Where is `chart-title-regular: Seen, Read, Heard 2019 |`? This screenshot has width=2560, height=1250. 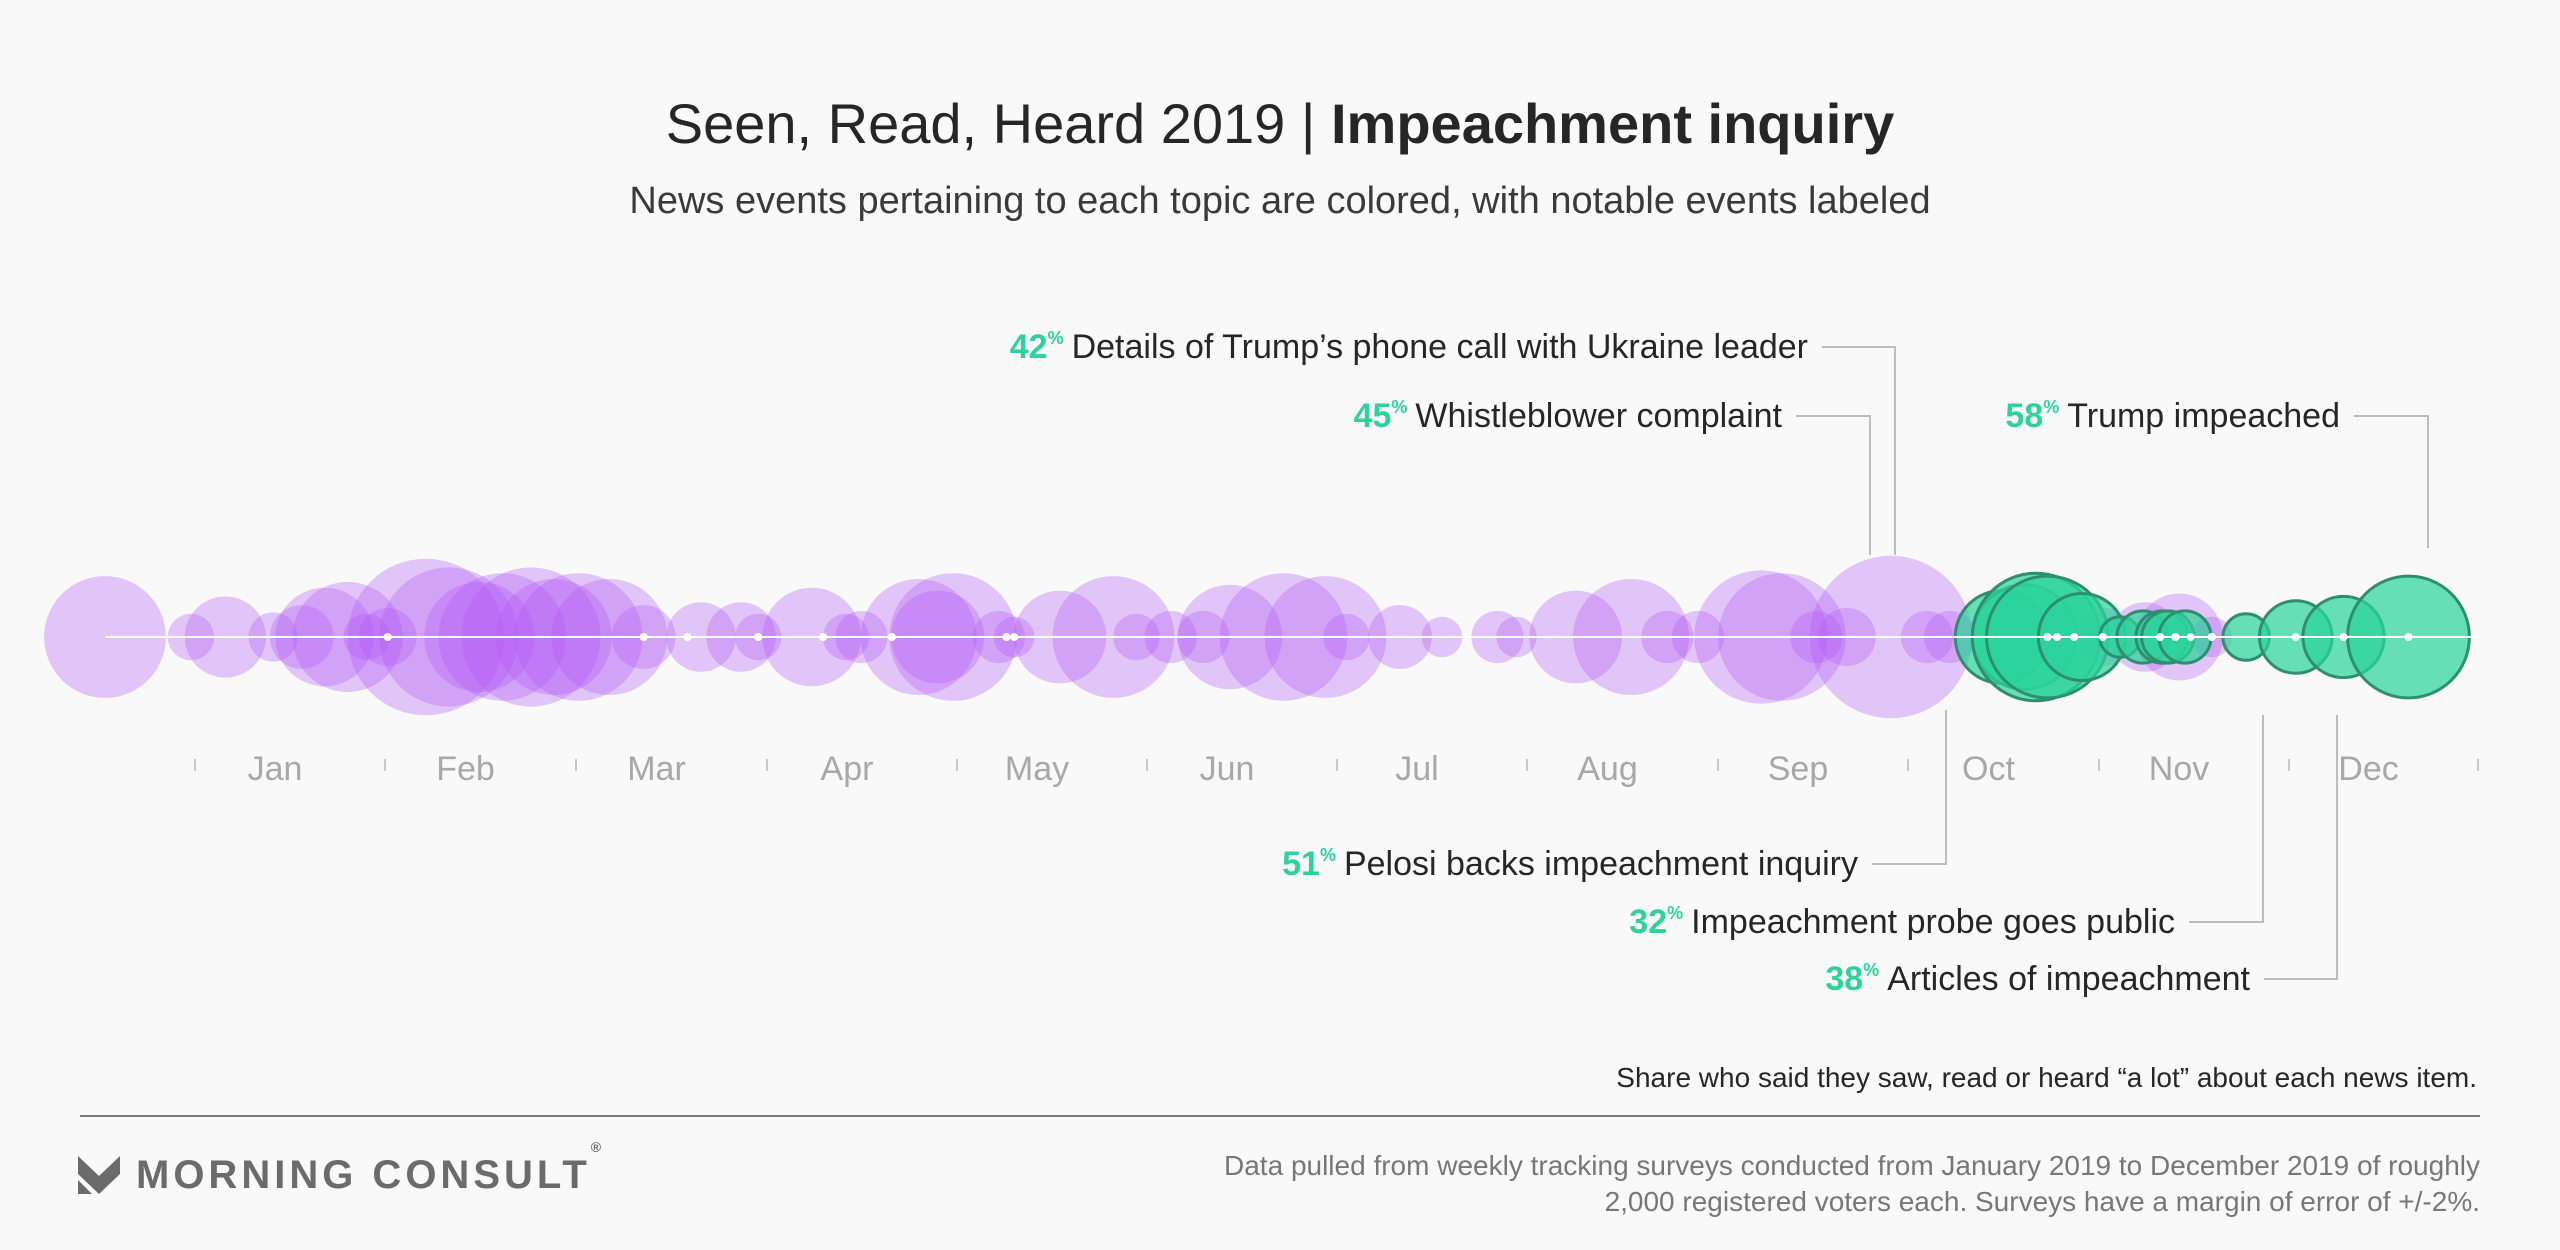 chart-title-regular: Seen, Read, Heard 2019 | is located at coordinates (998, 123).